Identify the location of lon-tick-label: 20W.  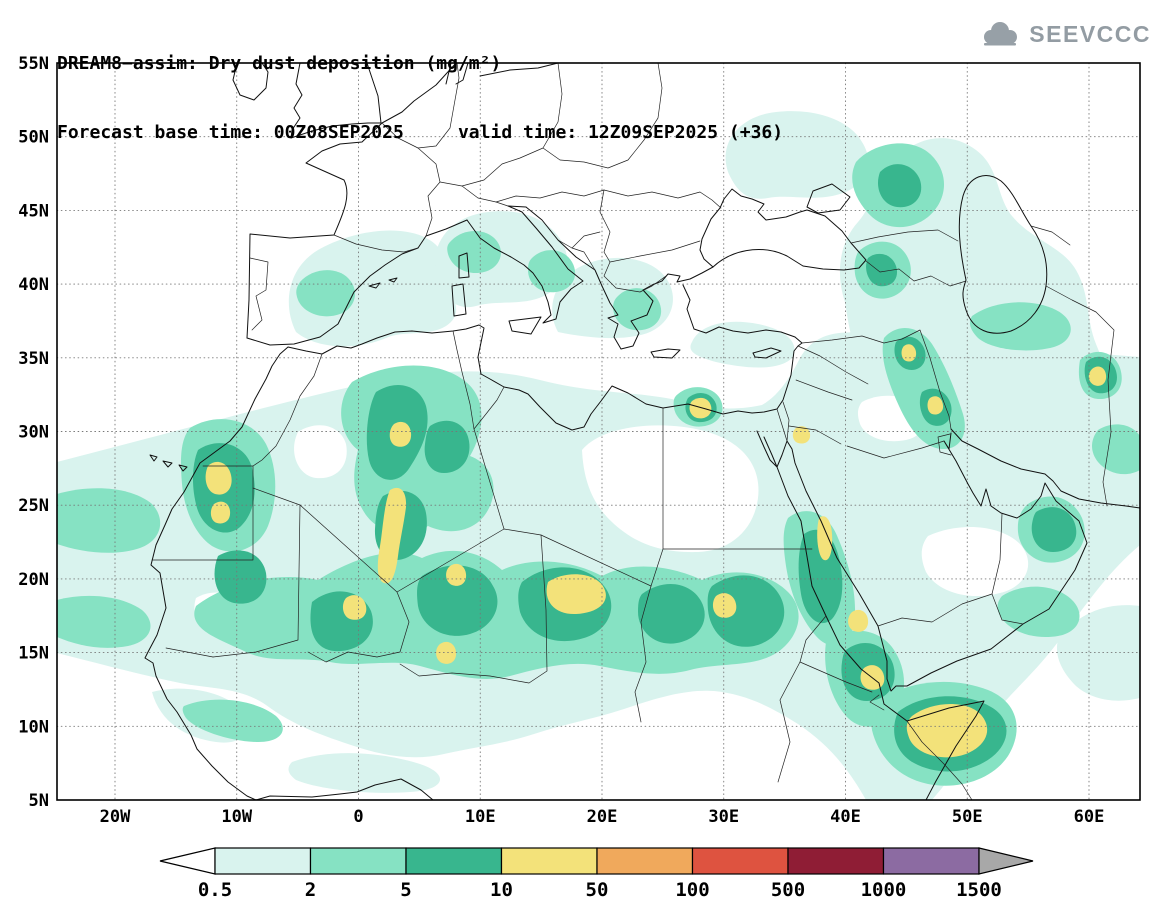
(115, 817).